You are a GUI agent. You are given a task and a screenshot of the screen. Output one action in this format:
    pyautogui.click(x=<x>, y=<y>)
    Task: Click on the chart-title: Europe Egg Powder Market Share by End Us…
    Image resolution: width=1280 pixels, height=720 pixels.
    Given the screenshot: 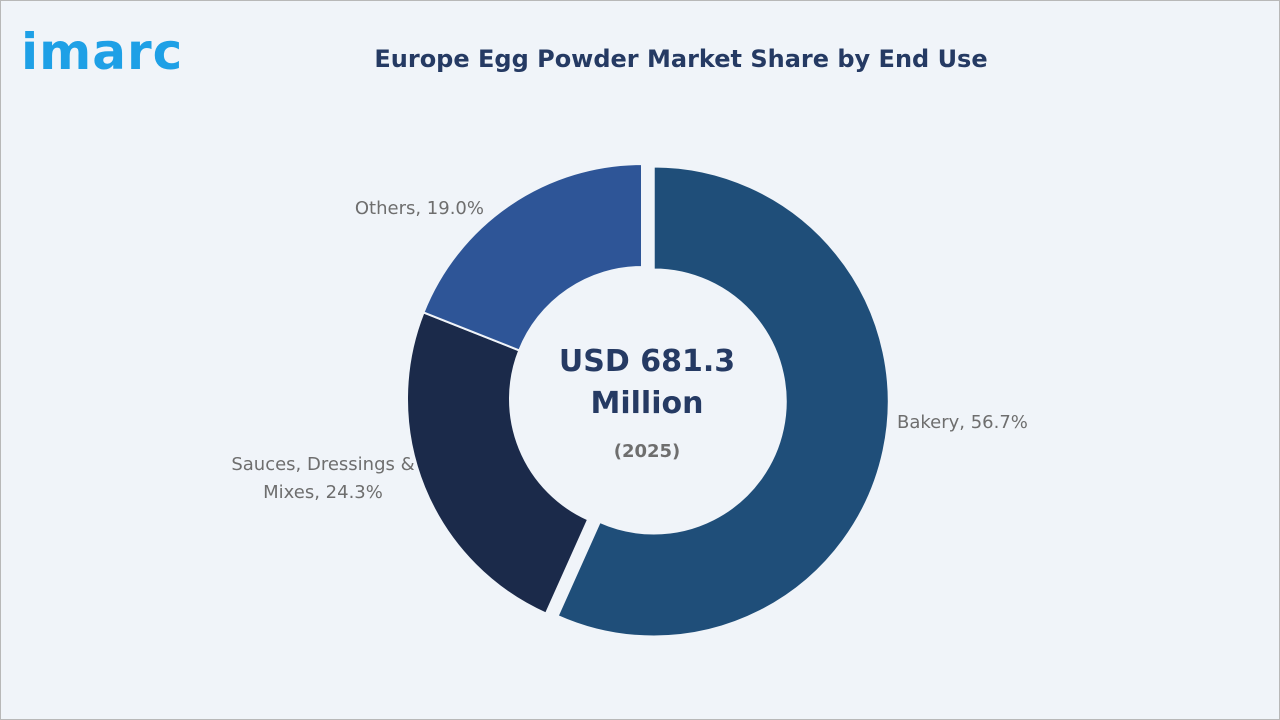 What is the action you would take?
    pyautogui.click(x=681, y=59)
    